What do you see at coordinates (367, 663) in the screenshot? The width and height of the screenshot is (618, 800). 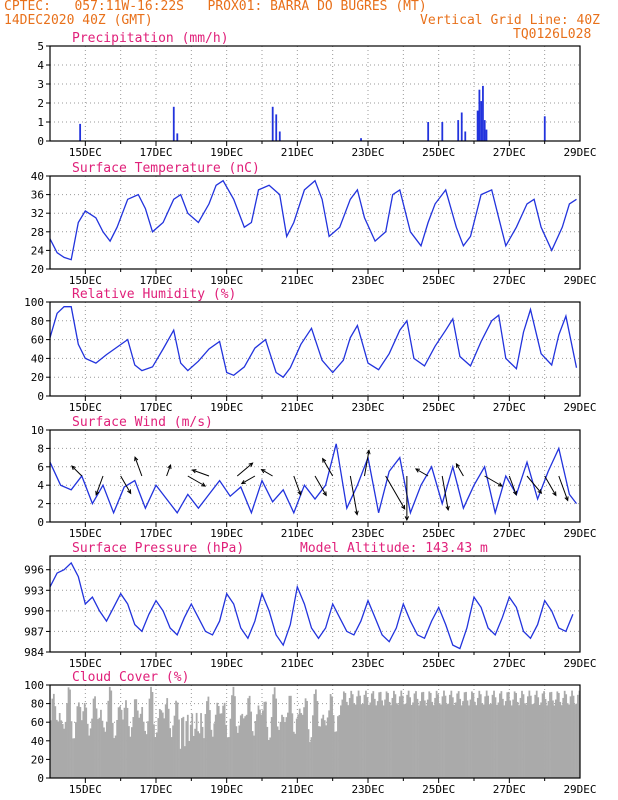 I see `pressure-xtick-label: 23DEC` at bounding box center [367, 663].